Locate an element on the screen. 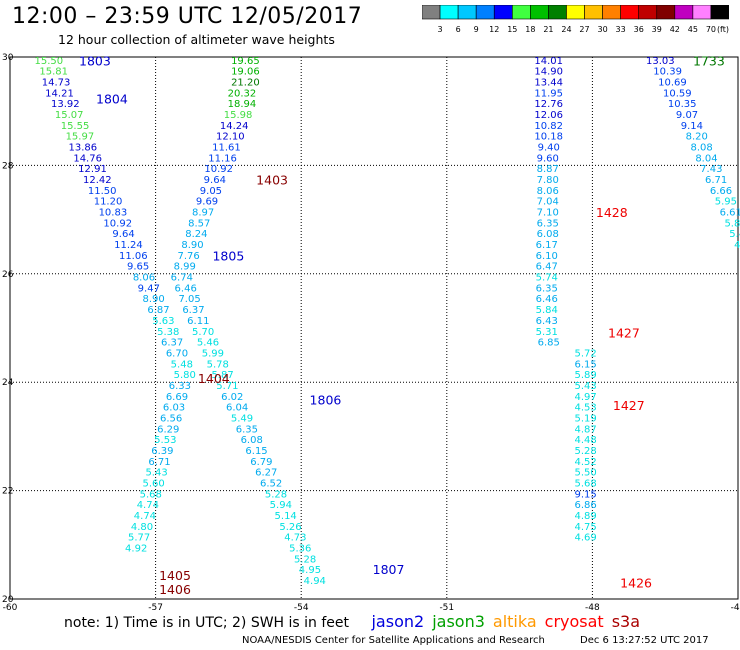 This screenshot has width=740, height=650. wave-height-value: 5.70 is located at coordinates (203, 332).